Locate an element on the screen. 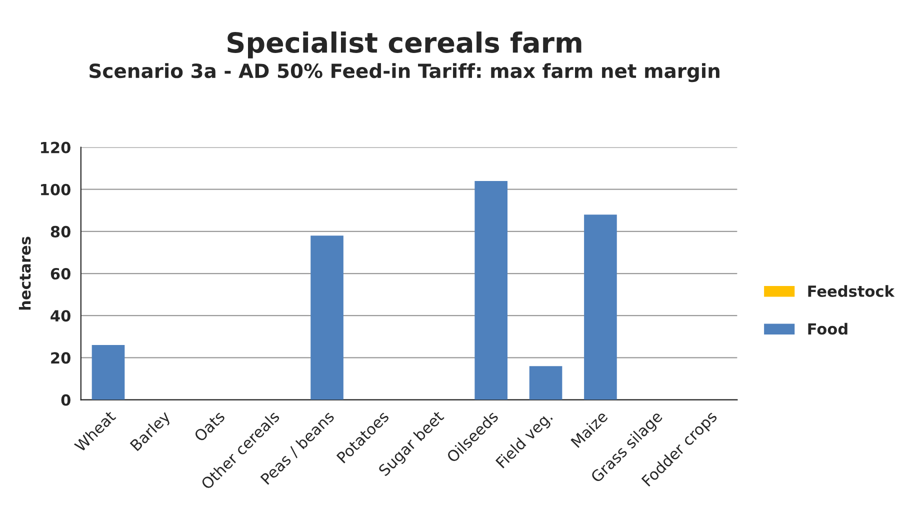 The height and width of the screenshot is (526, 899). y-tick-label: 80 is located at coordinates (60, 232).